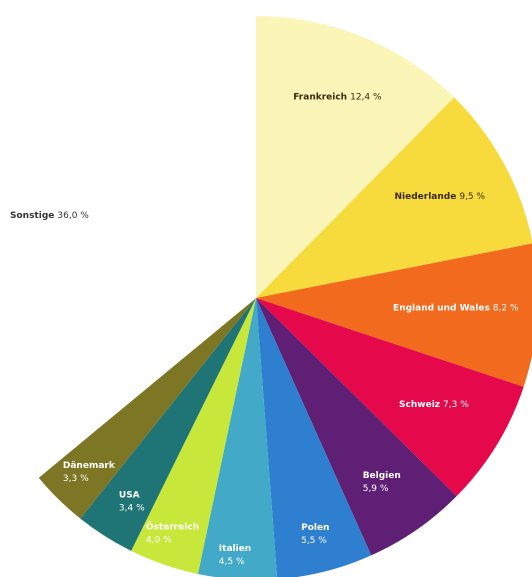 Image resolution: width=532 pixels, height=577 pixels. What do you see at coordinates (32, 216) in the screenshot?
I see `slice-name-sonstige: Sonstige` at bounding box center [32, 216].